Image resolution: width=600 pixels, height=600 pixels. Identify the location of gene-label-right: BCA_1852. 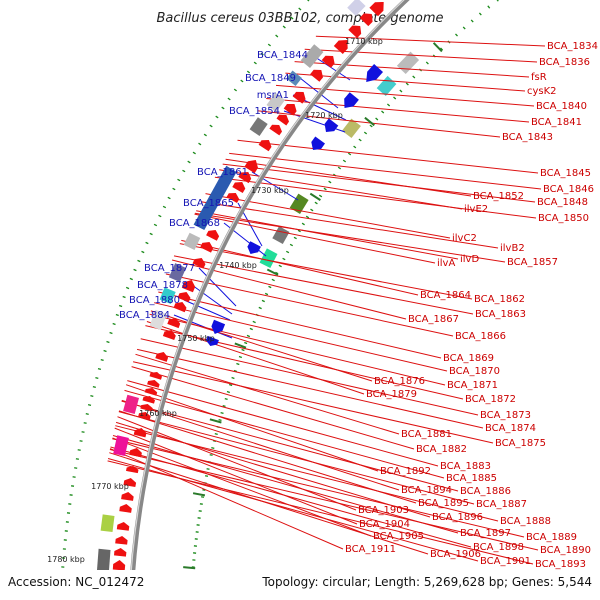
(498, 196).